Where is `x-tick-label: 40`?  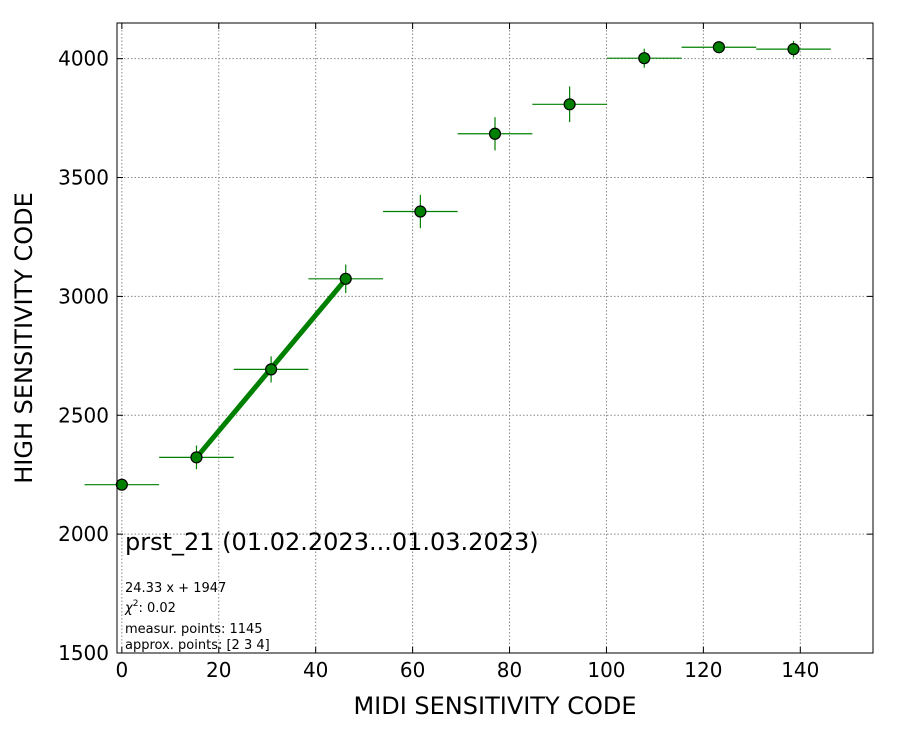 x-tick-label: 40 is located at coordinates (315, 670).